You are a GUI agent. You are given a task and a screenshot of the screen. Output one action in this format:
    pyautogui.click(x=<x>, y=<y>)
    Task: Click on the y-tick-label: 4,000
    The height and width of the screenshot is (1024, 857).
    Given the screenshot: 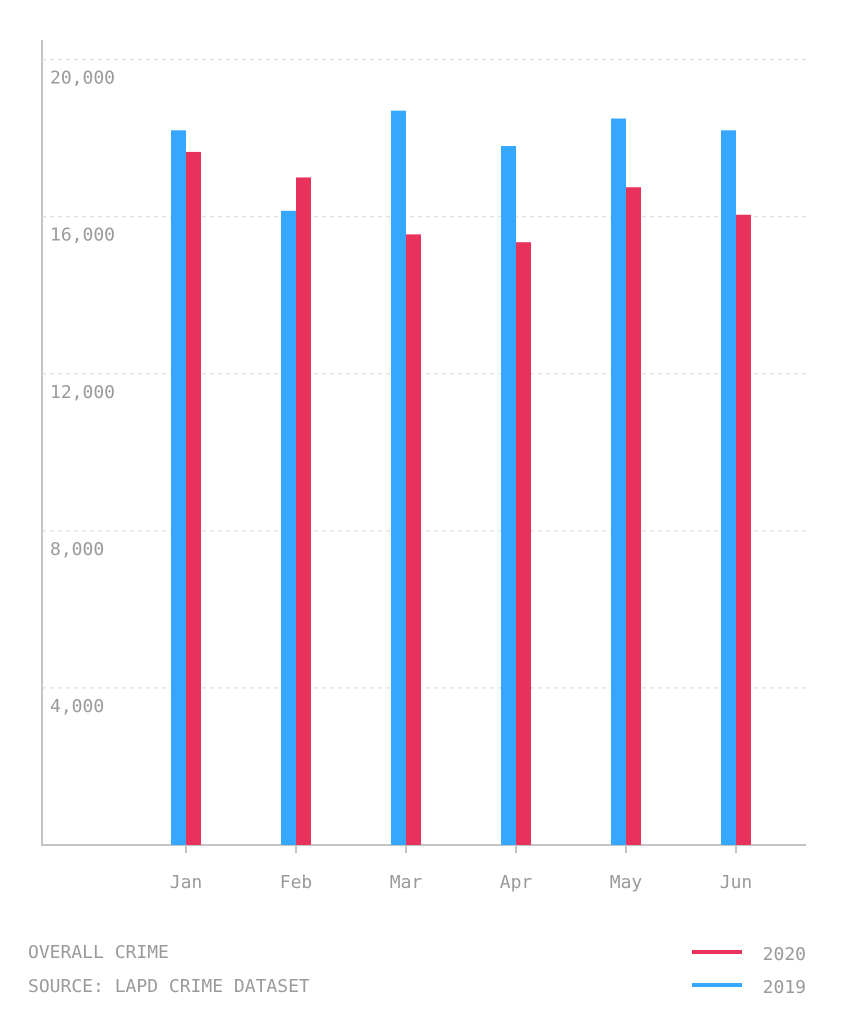 What is the action you would take?
    pyautogui.click(x=77, y=706)
    